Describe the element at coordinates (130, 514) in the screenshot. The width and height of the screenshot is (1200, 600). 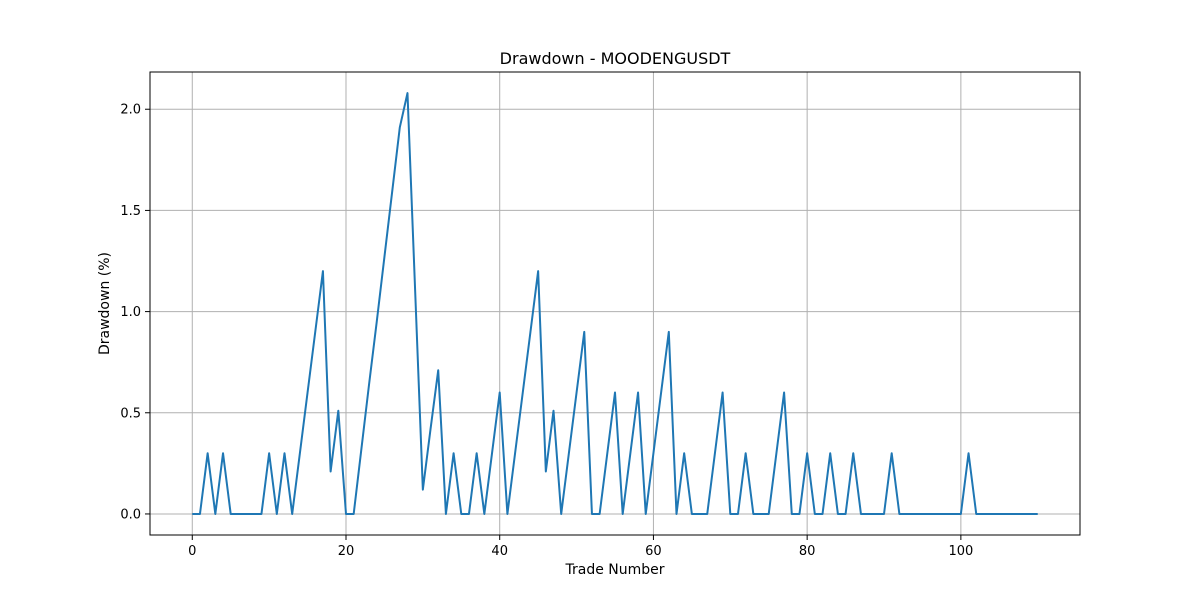
I see `y-tick-label: 0.0` at that location.